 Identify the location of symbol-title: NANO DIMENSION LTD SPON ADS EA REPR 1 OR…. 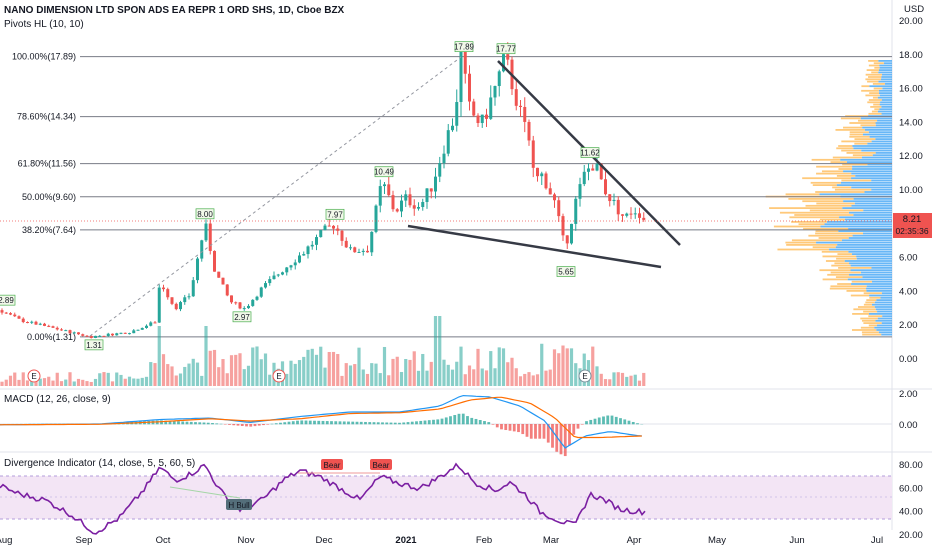
(174, 10).